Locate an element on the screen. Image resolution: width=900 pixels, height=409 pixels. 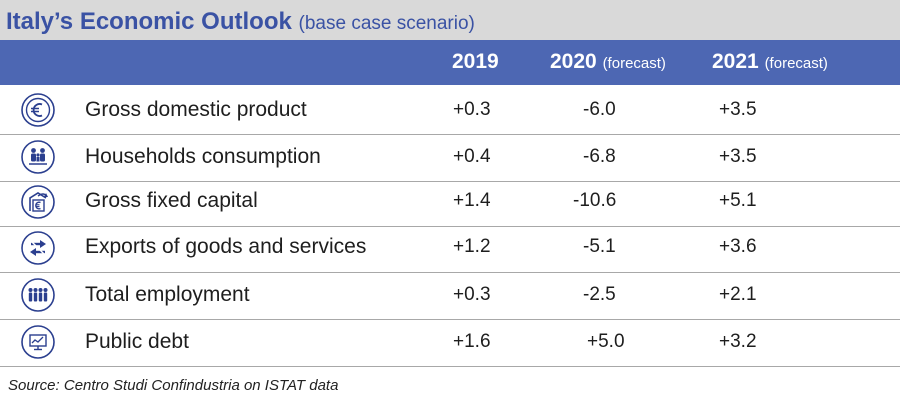
capital-investment-icon is located at coordinates (38, 202).